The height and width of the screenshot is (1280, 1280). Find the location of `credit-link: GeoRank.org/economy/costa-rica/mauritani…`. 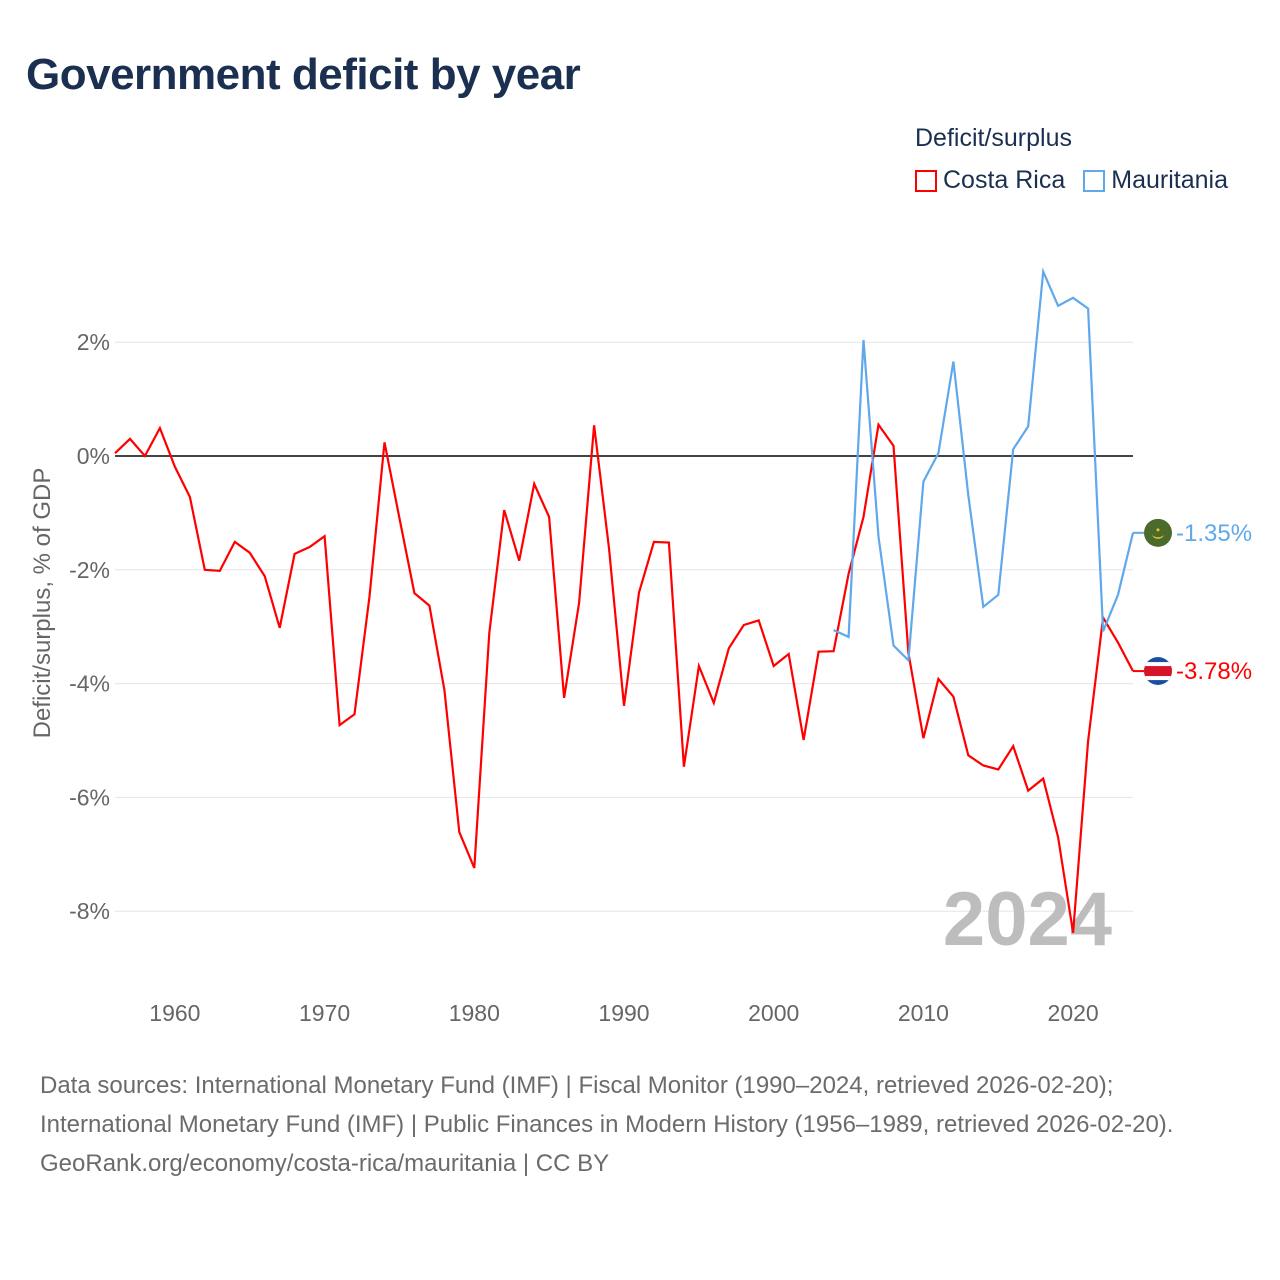

credit-link: GeoRank.org/economy/costa-rica/mauritani… is located at coordinates (325, 1163).